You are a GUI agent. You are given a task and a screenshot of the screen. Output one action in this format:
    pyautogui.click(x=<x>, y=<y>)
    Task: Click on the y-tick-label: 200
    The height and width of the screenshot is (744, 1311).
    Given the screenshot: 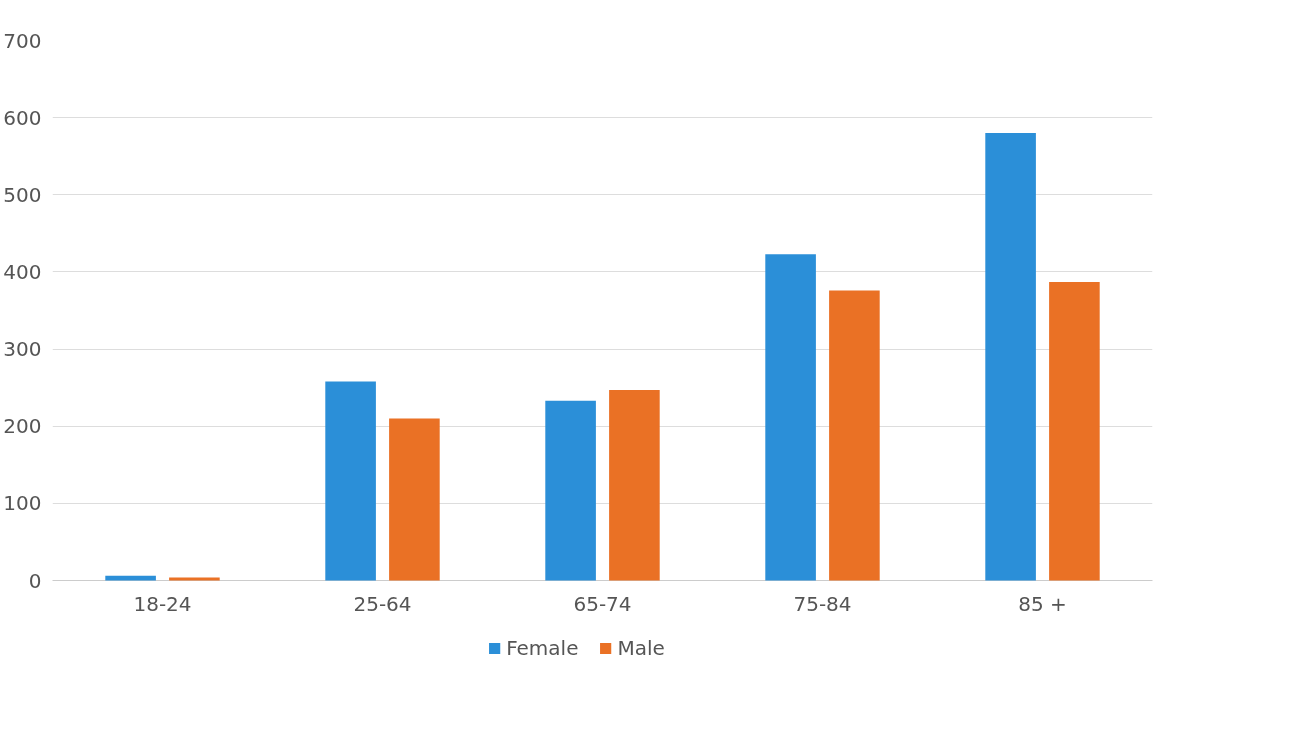 What is the action you would take?
    pyautogui.click(x=22, y=426)
    